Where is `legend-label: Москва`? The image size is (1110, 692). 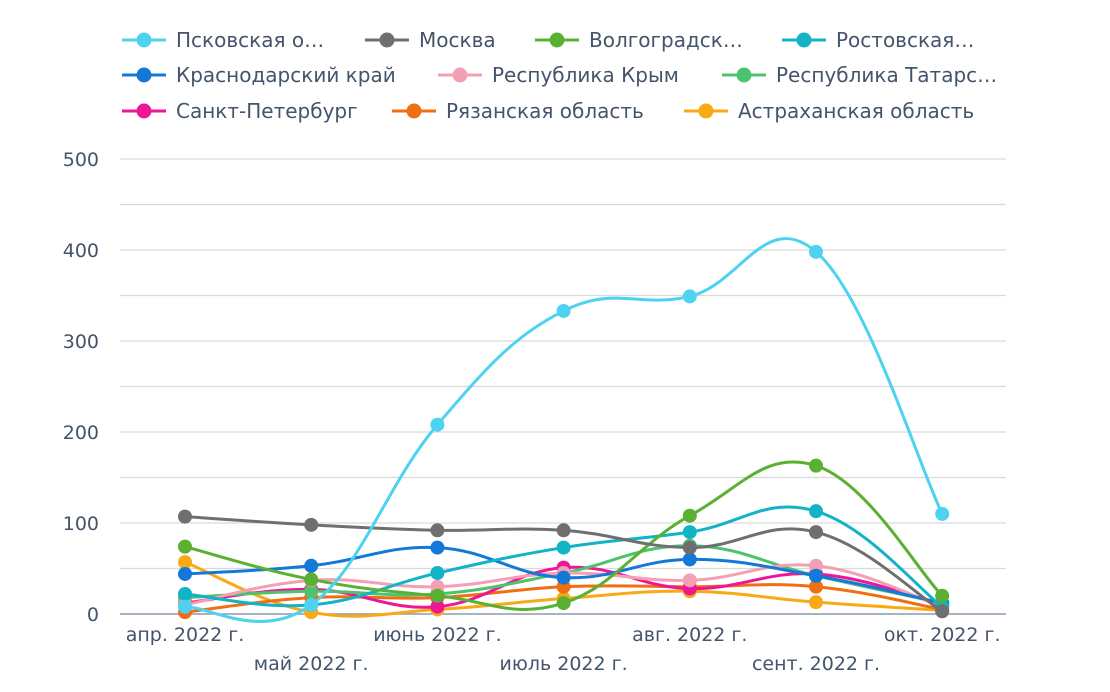
legend-label: Москва is located at coordinates (457, 40).